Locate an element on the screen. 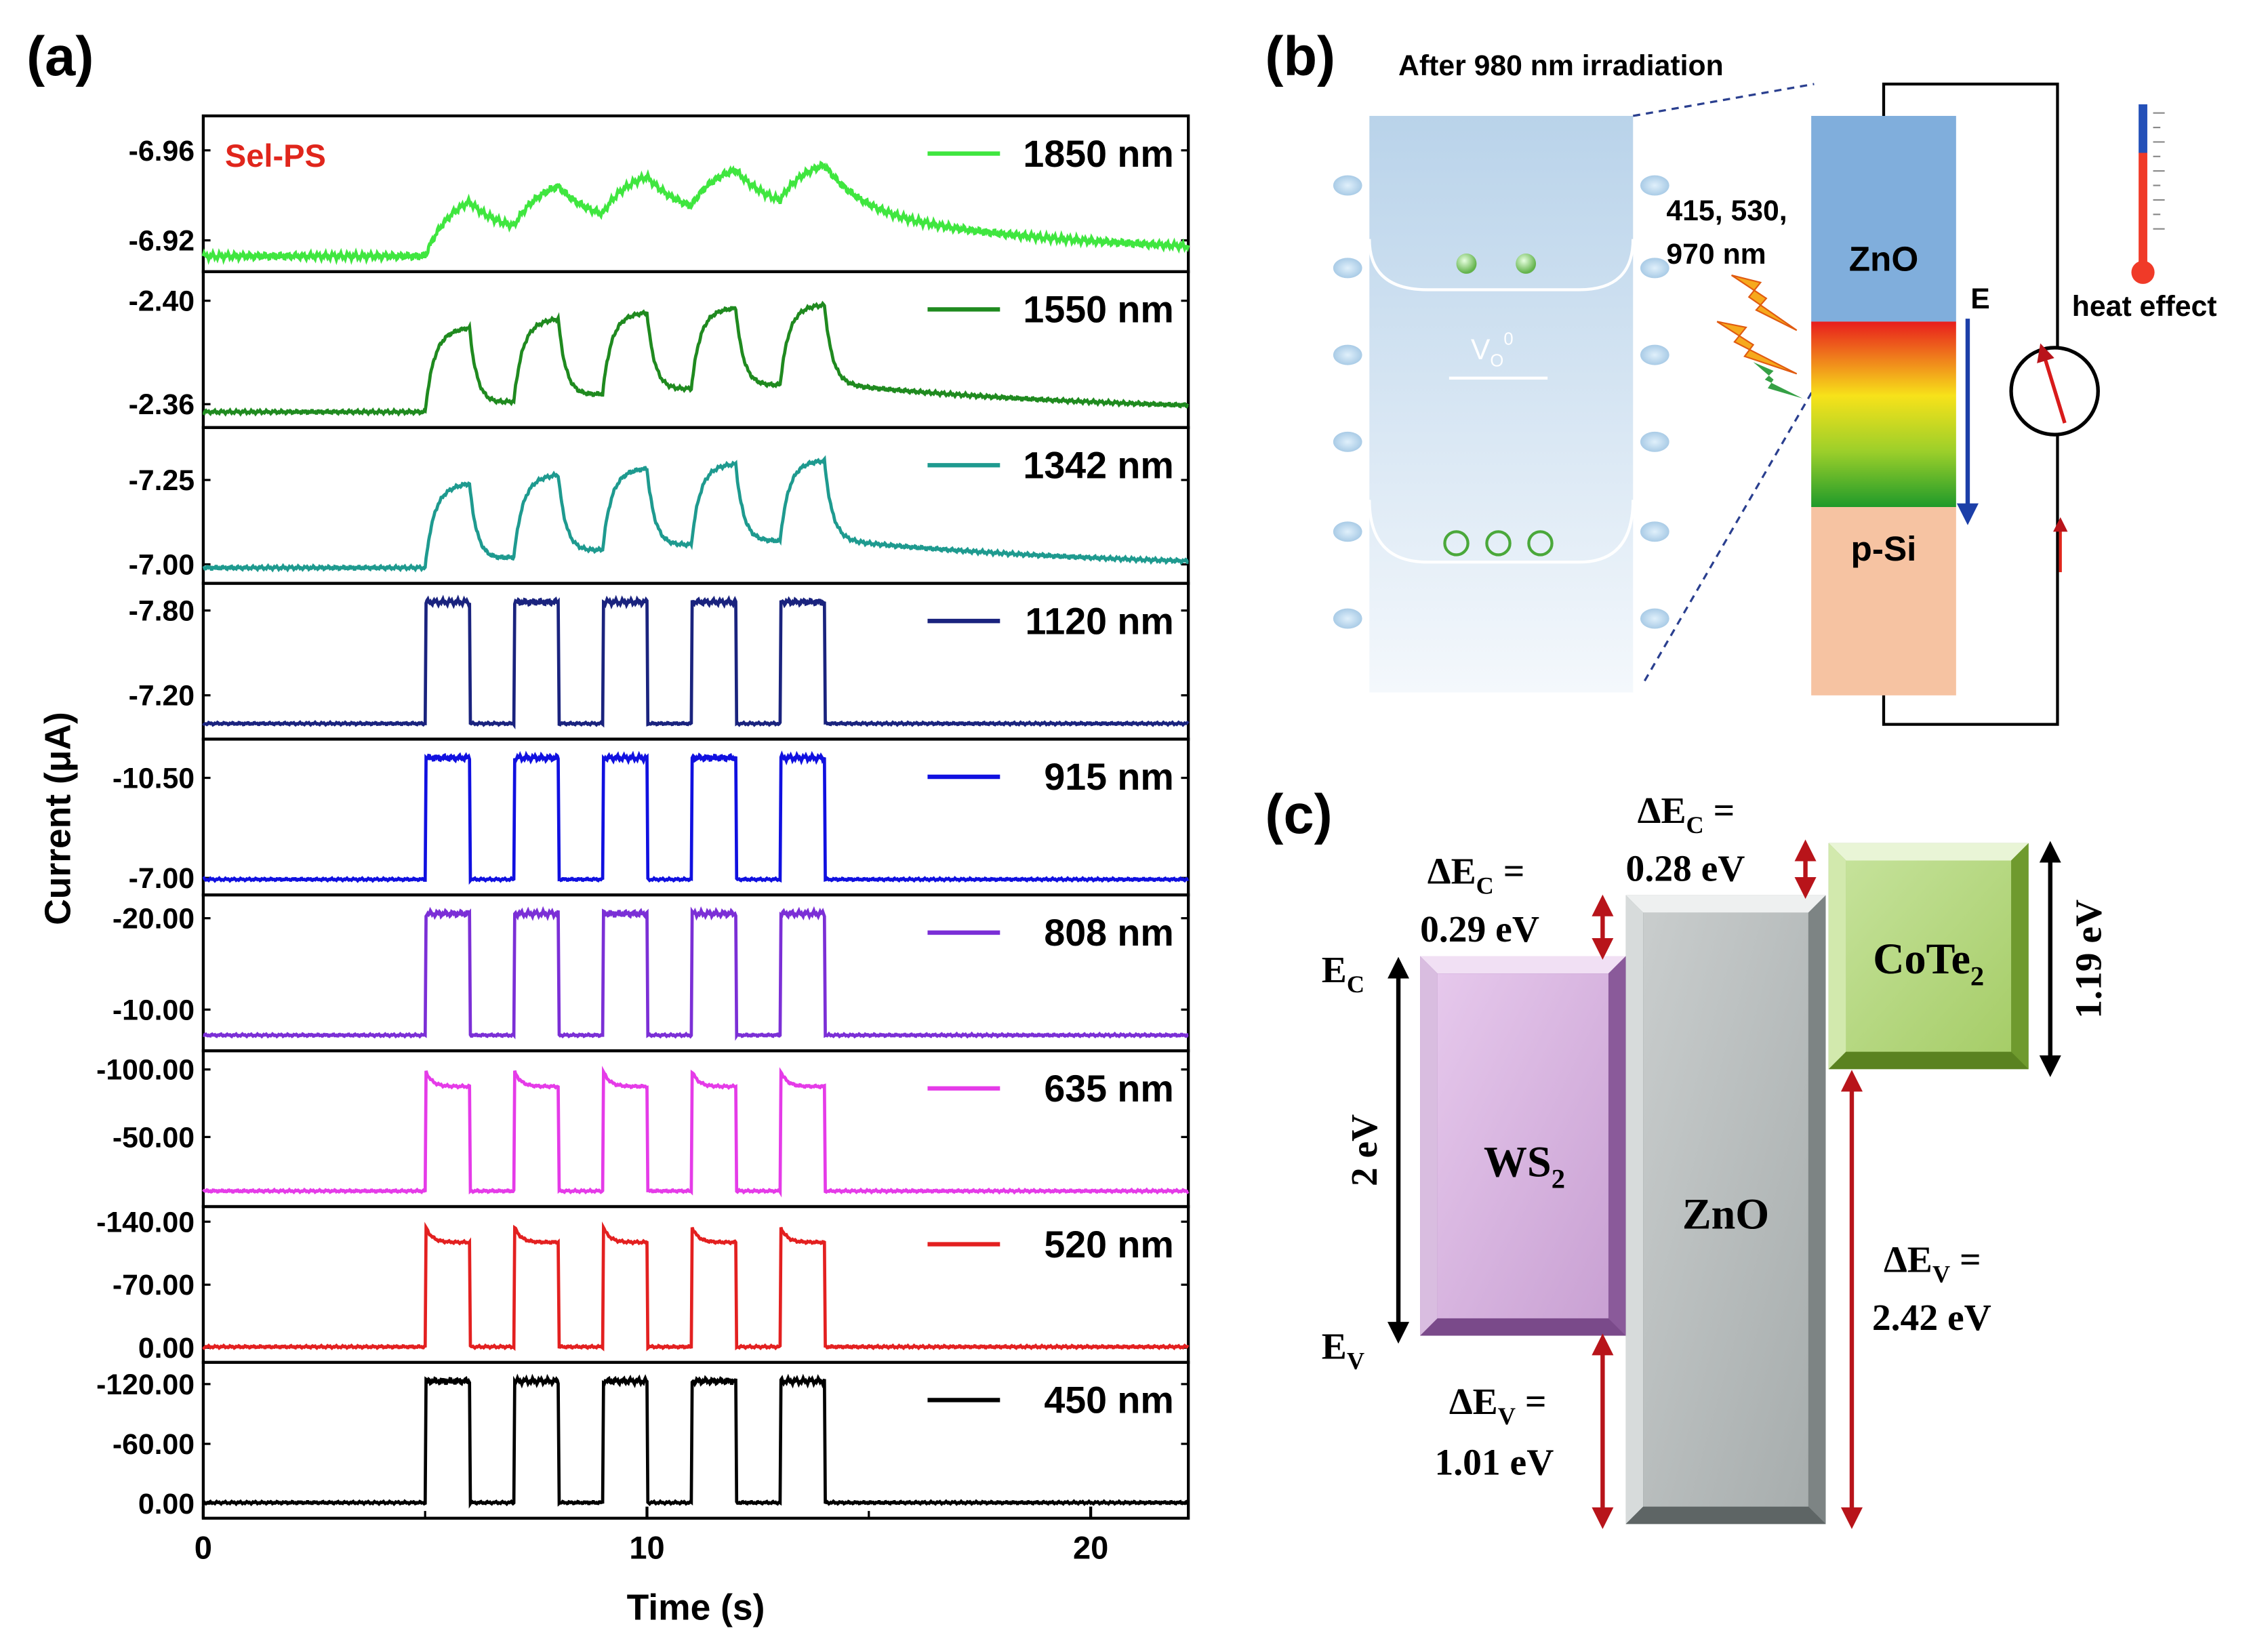 The width and height of the screenshot is (2268, 1637). circuit-wire-top is located at coordinates (1970, 218).